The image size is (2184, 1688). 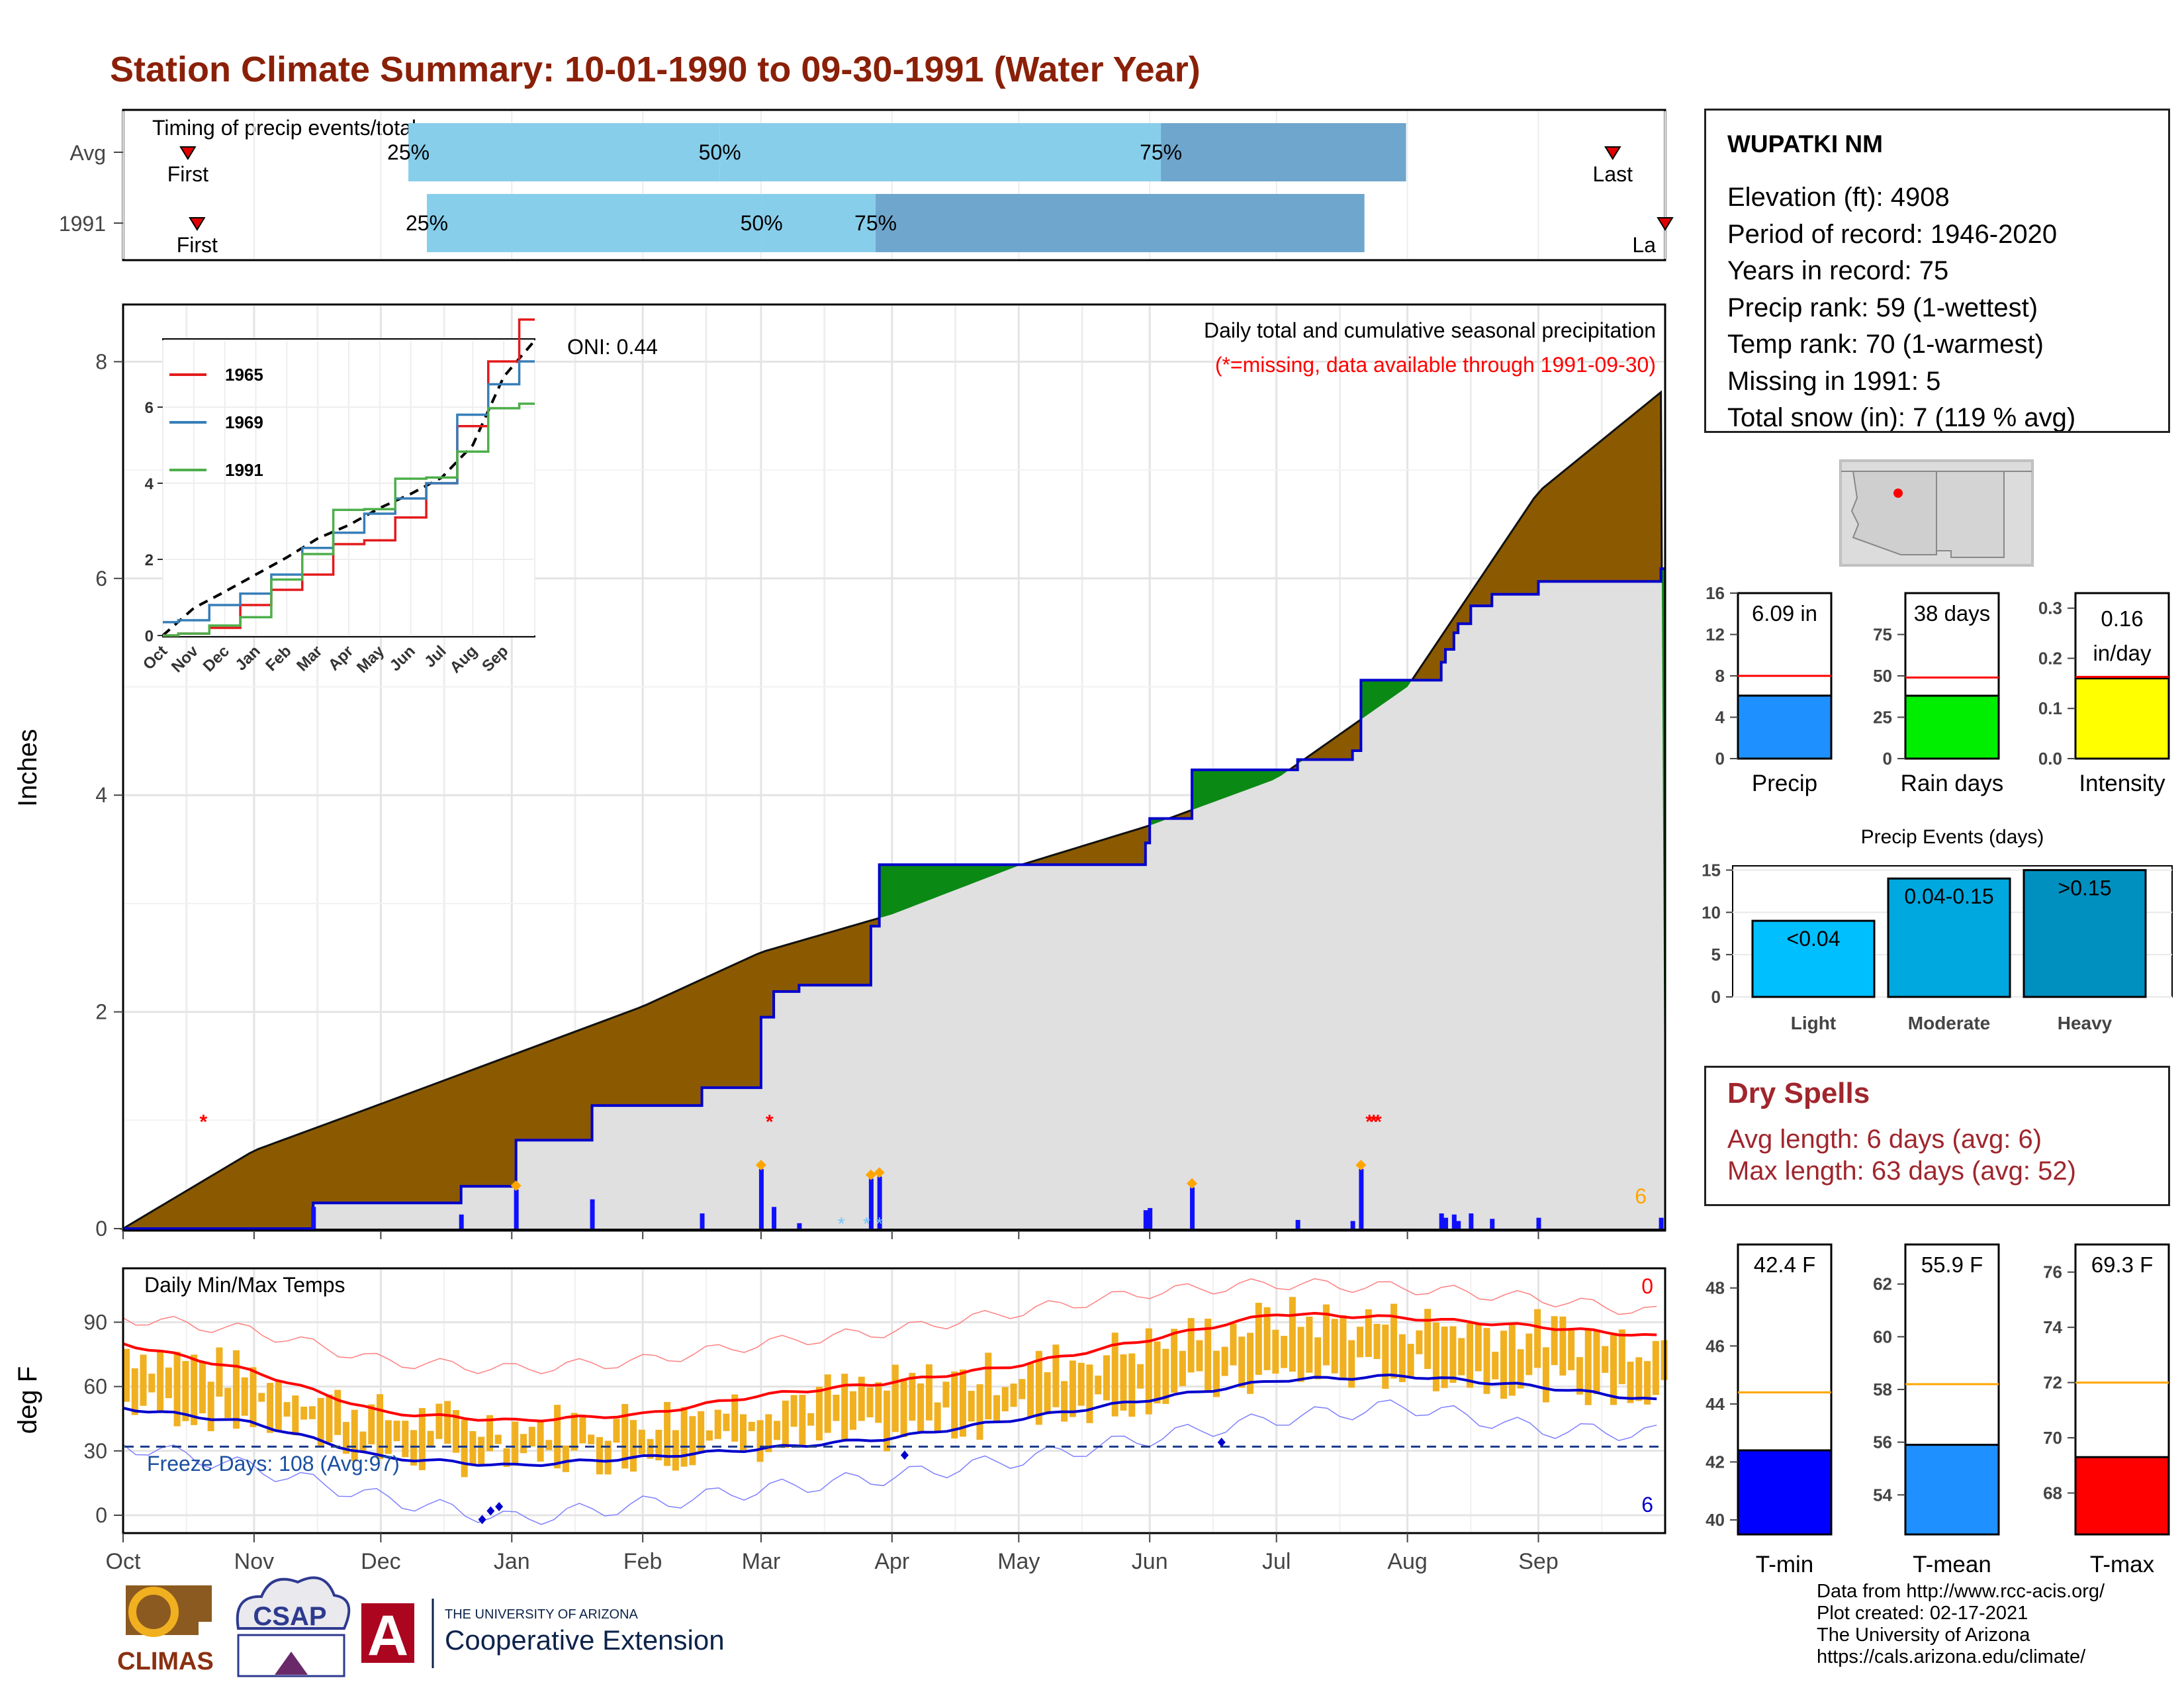 What do you see at coordinates (612, 347) in the screenshot?
I see `oni-label: ONI: 0.44` at bounding box center [612, 347].